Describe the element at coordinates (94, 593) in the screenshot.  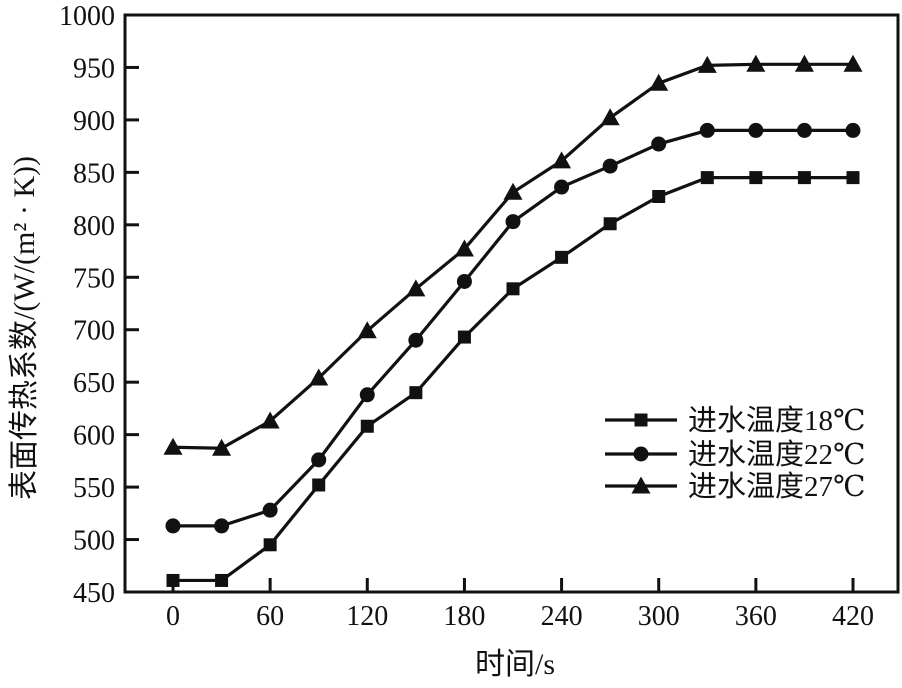
I see `y-tick-label: 450` at that location.